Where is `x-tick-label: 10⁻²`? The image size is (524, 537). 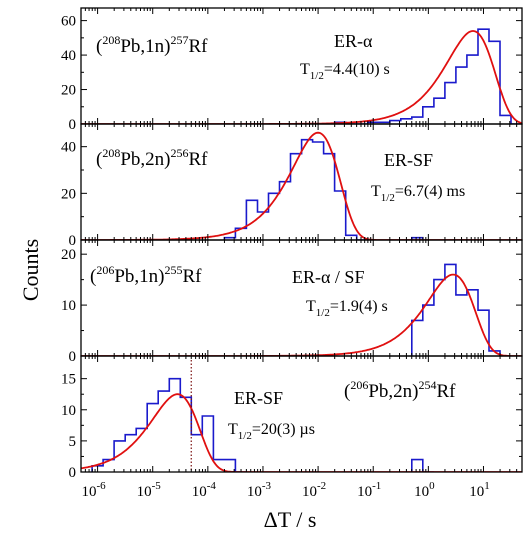 x-tick-label: 10⁻² is located at coordinates (314, 490).